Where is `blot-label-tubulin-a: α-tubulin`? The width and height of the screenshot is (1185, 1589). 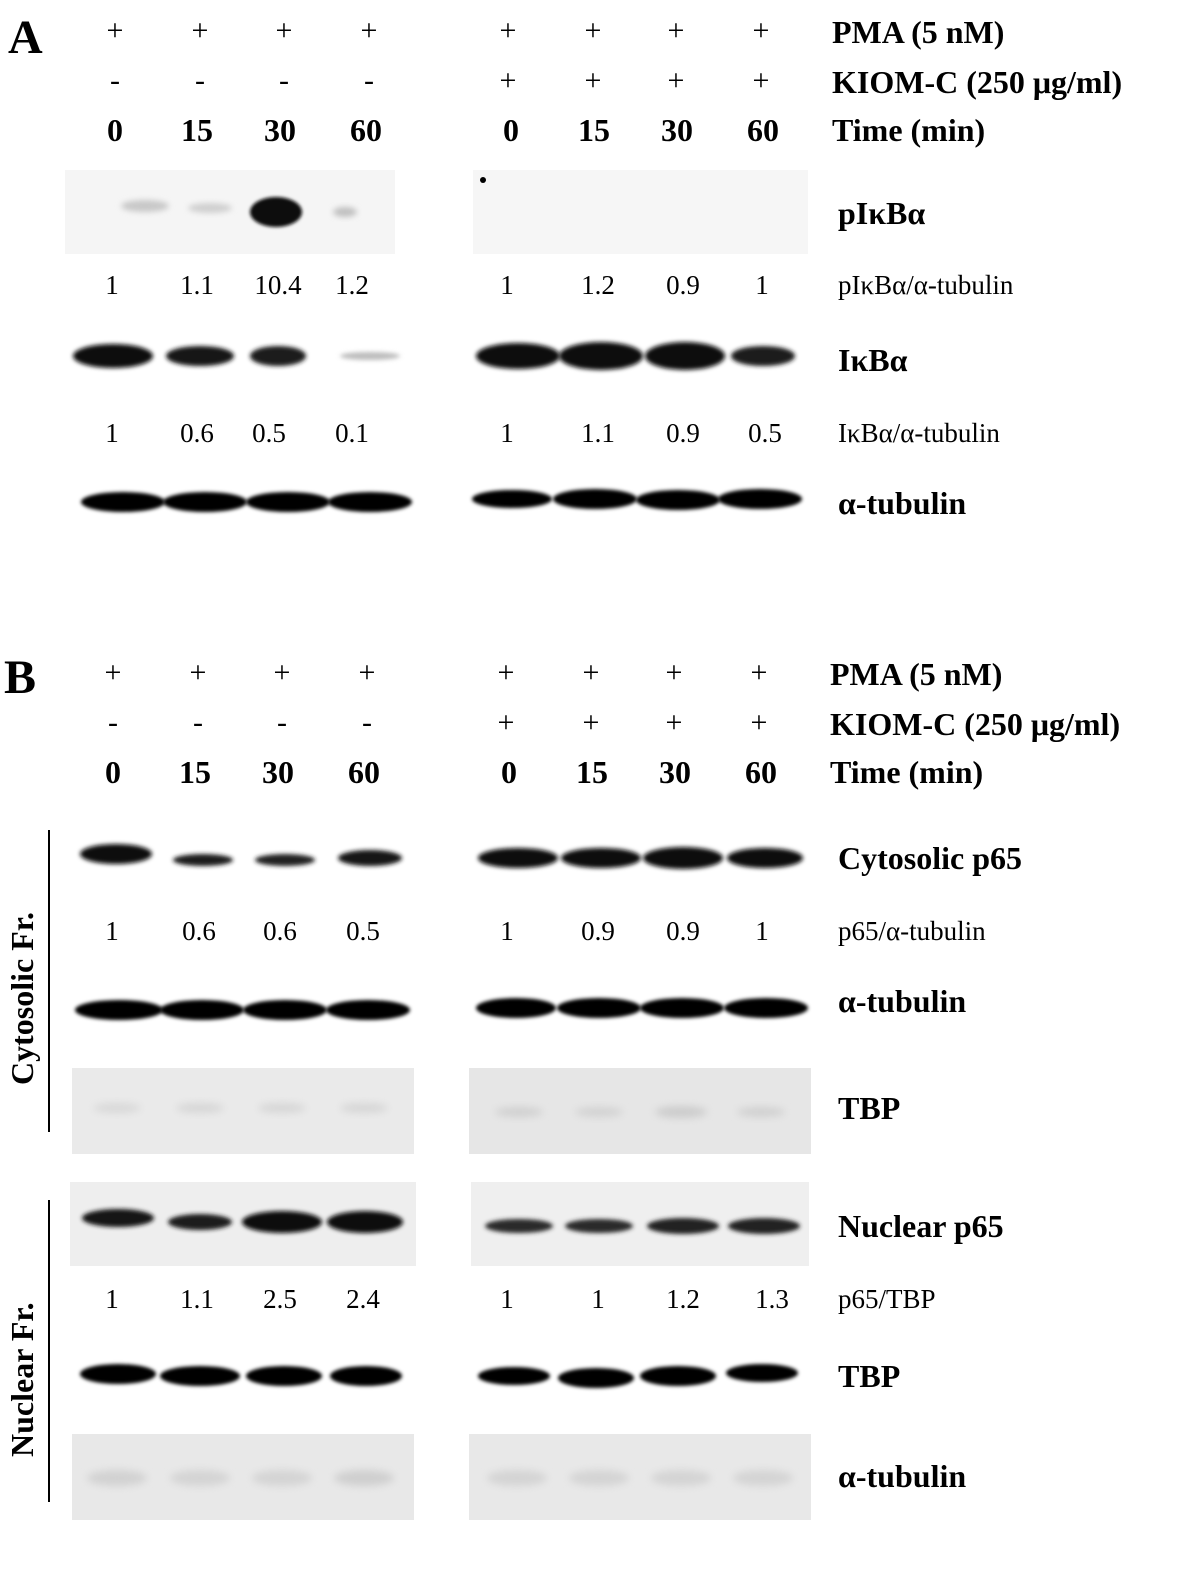
blot-label-tubulin-a: α-tubulin is located at coordinates (902, 503).